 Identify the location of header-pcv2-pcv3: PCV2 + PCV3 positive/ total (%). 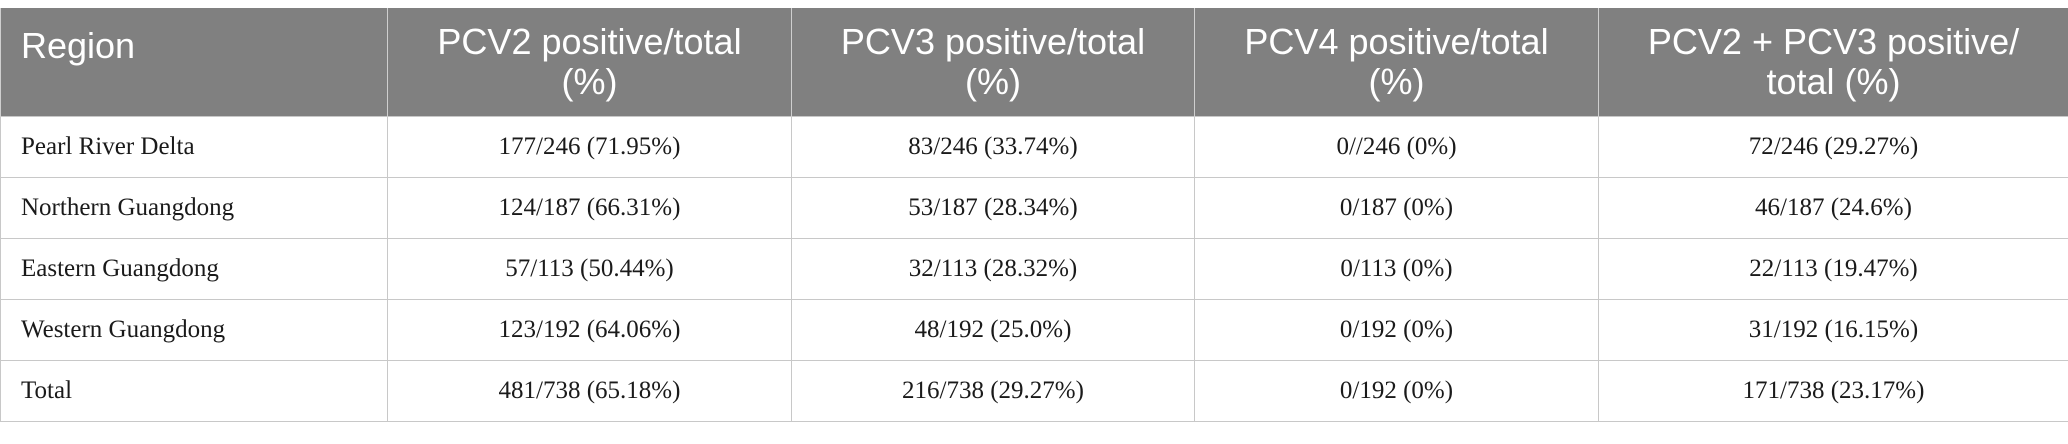
(1833, 62).